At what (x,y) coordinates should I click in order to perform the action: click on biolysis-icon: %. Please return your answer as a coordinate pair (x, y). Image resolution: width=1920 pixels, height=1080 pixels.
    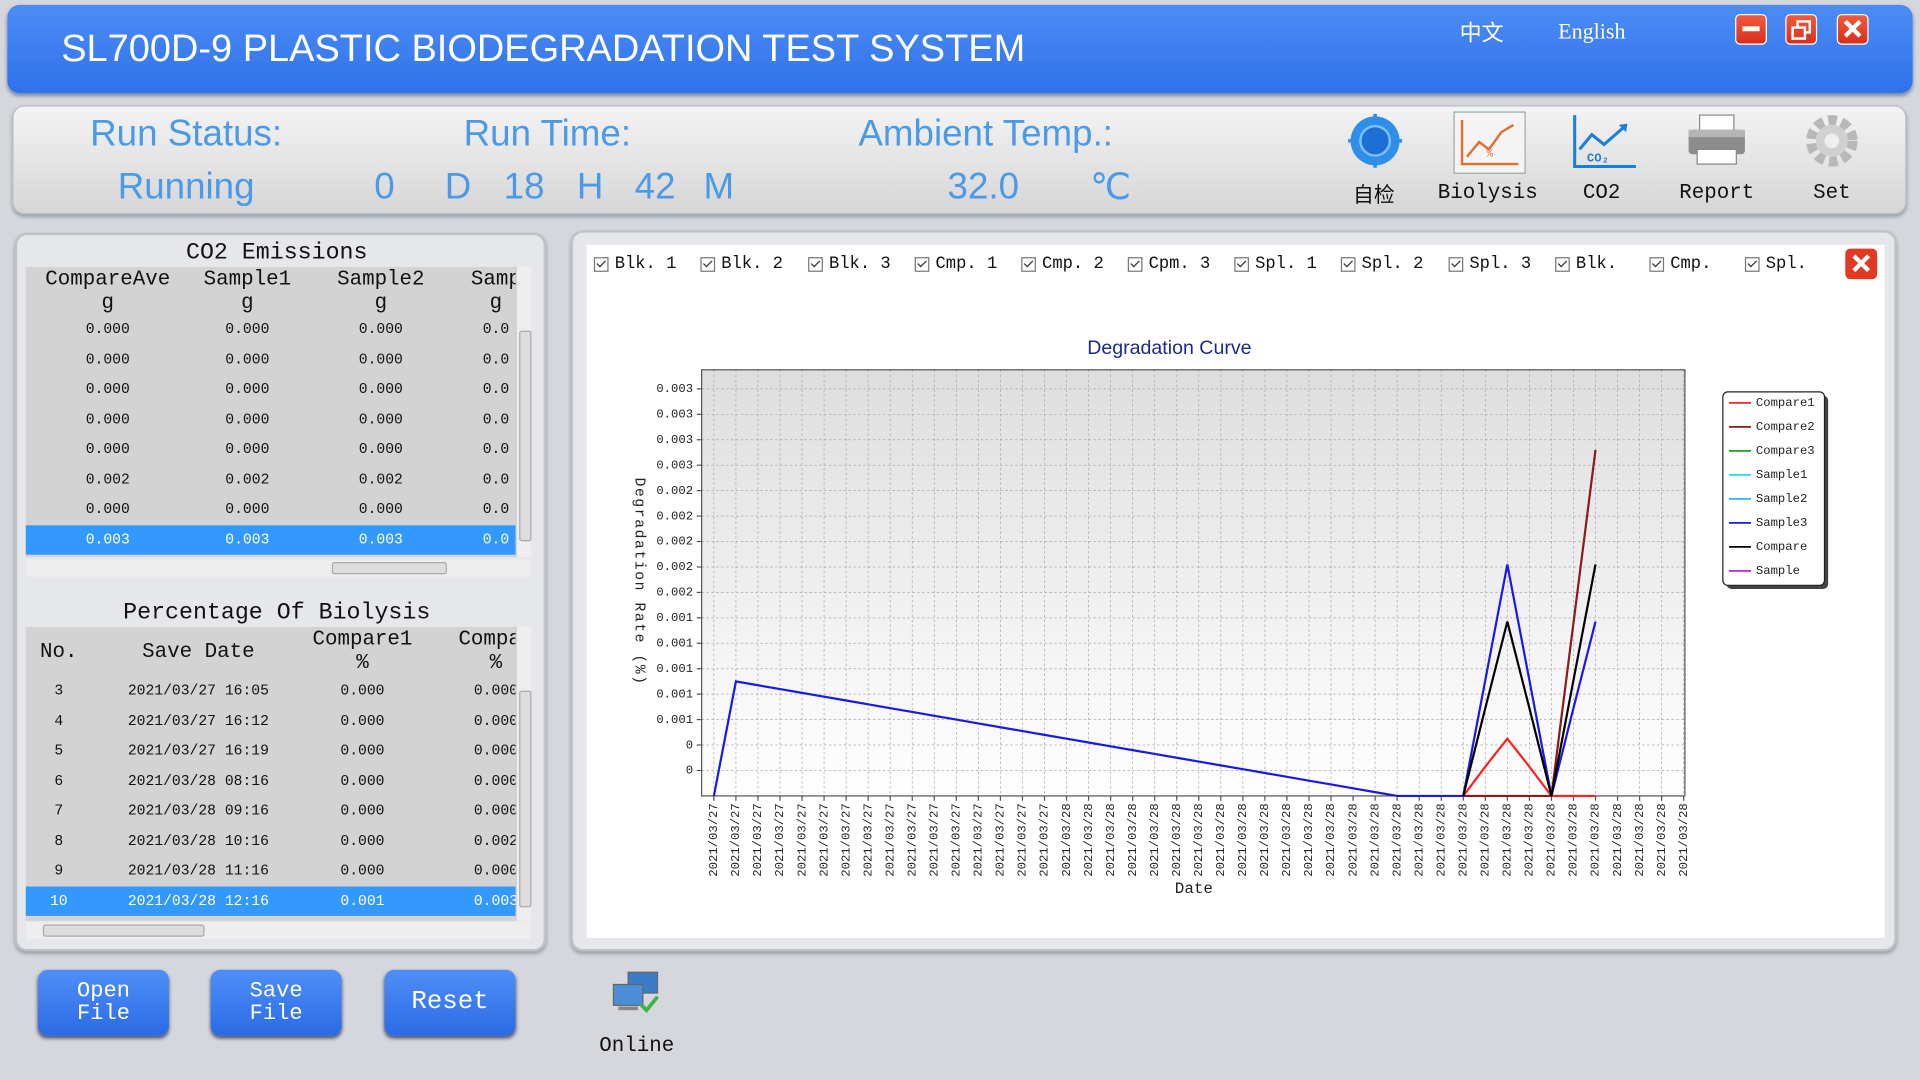
    Looking at the image, I should click on (1489, 142).